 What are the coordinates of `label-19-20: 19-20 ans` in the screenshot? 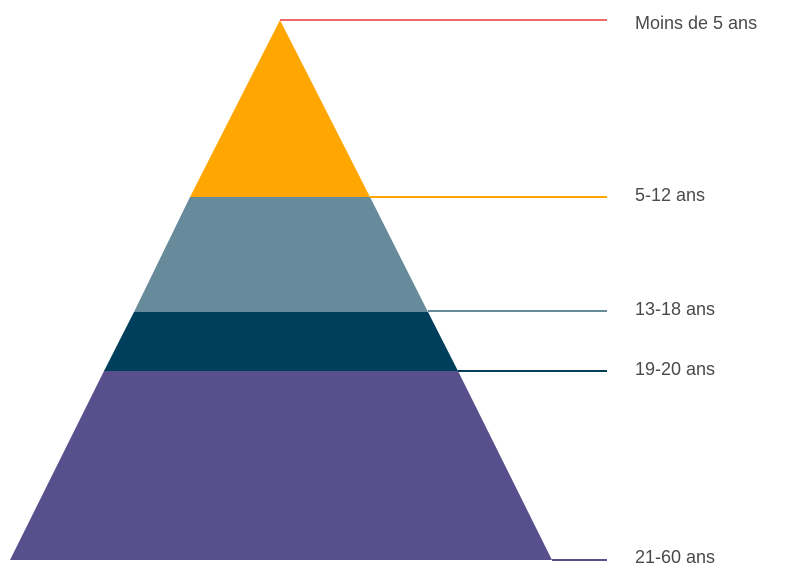 It's located at (675, 369).